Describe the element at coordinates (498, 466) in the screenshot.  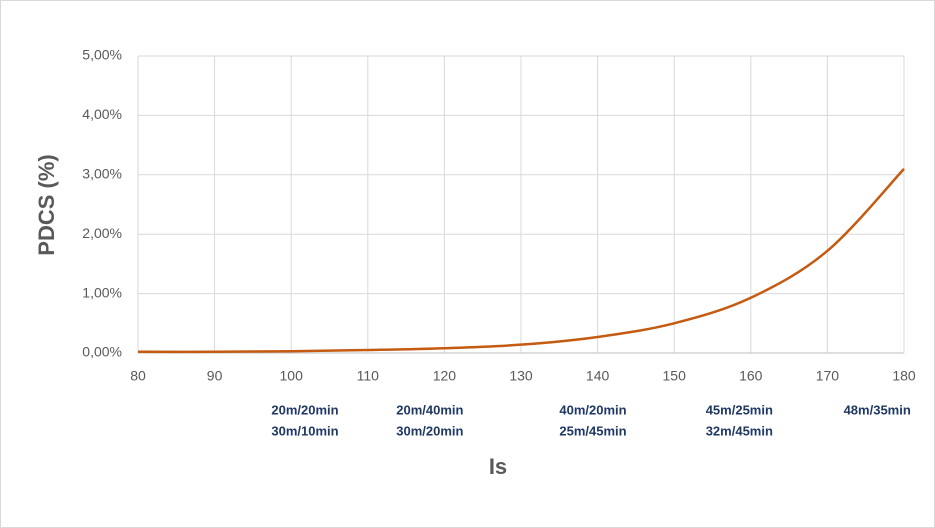
I see `x-axis-title: Is` at that location.